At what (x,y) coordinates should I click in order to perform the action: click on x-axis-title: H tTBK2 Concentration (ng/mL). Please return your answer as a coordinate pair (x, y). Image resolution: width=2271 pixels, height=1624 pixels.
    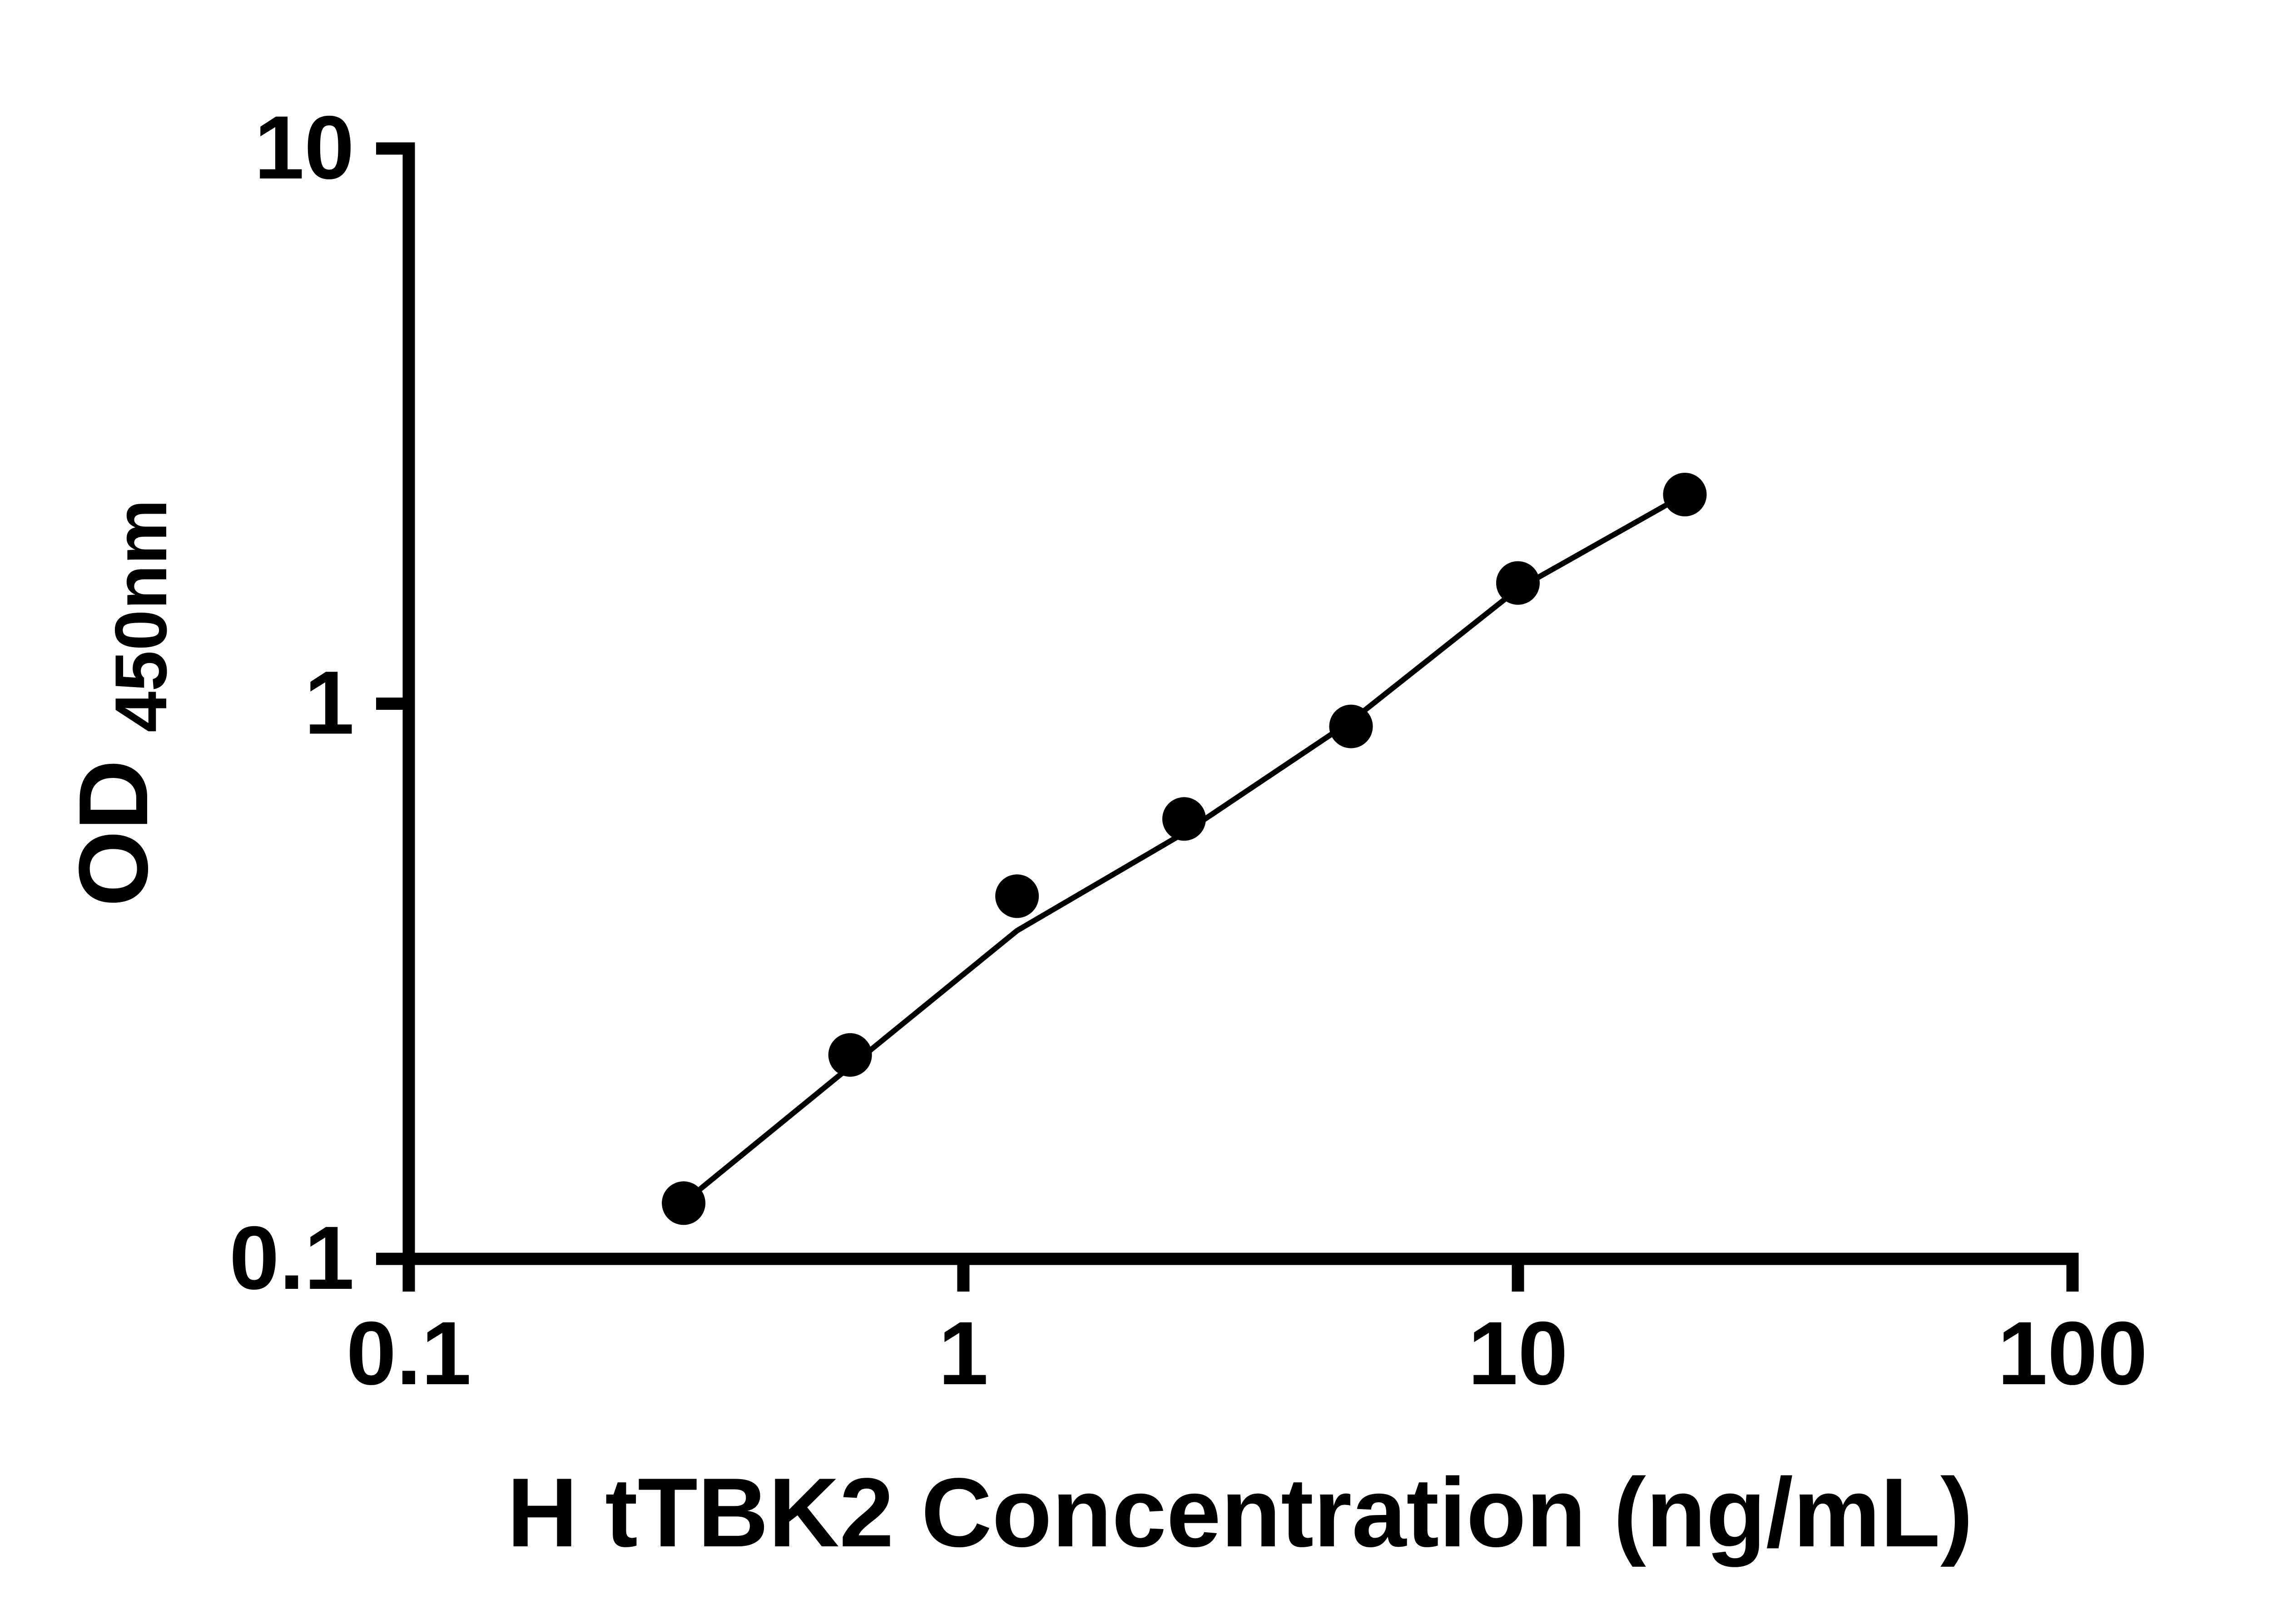
    Looking at the image, I should click on (1240, 1512).